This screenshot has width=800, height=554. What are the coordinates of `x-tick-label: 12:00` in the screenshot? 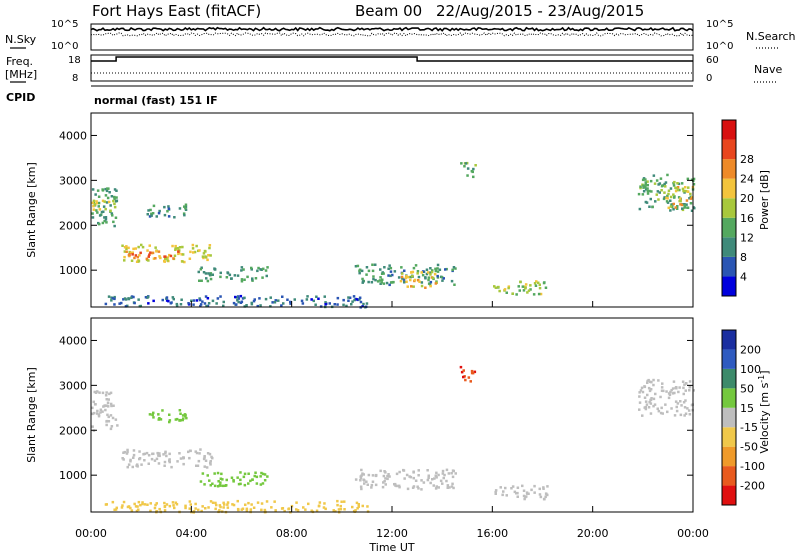 It's located at (392, 533).